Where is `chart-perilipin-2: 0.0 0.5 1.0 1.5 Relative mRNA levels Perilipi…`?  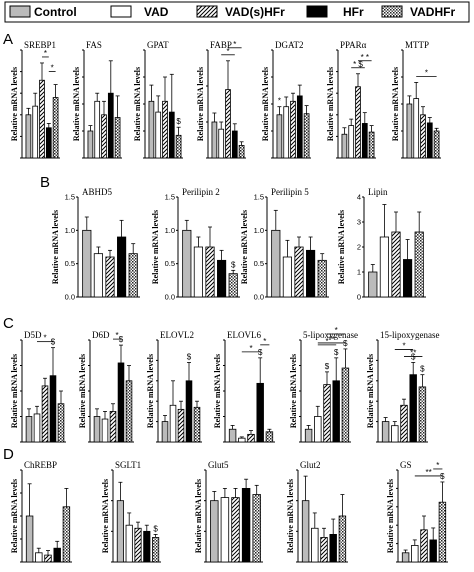 chart-perilipin-2: 0.0 0.5 1.0 1.5 Relative mRNA levels Perilipi… is located at coordinates (195, 244).